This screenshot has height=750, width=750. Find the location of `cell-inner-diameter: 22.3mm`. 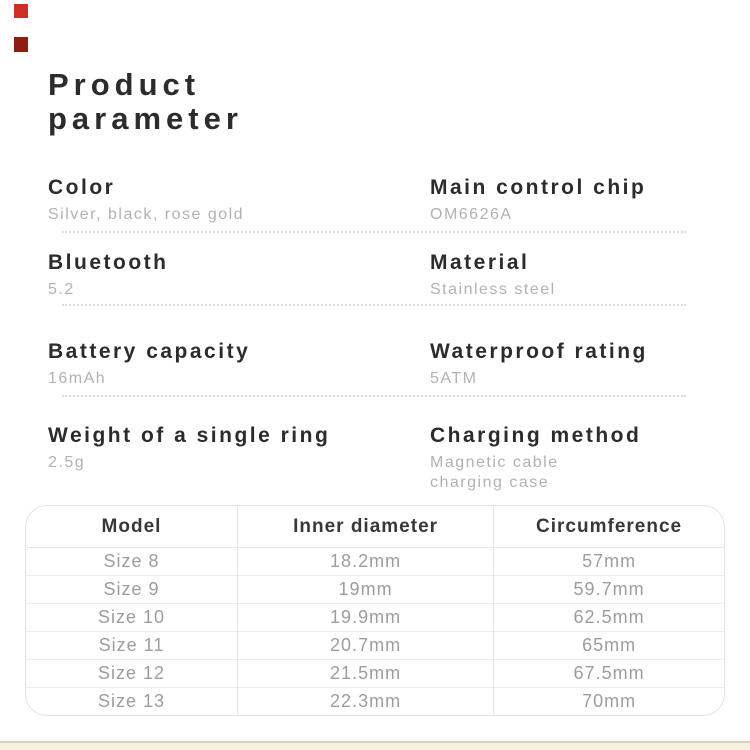

cell-inner-diameter: 22.3mm is located at coordinates (365, 701).